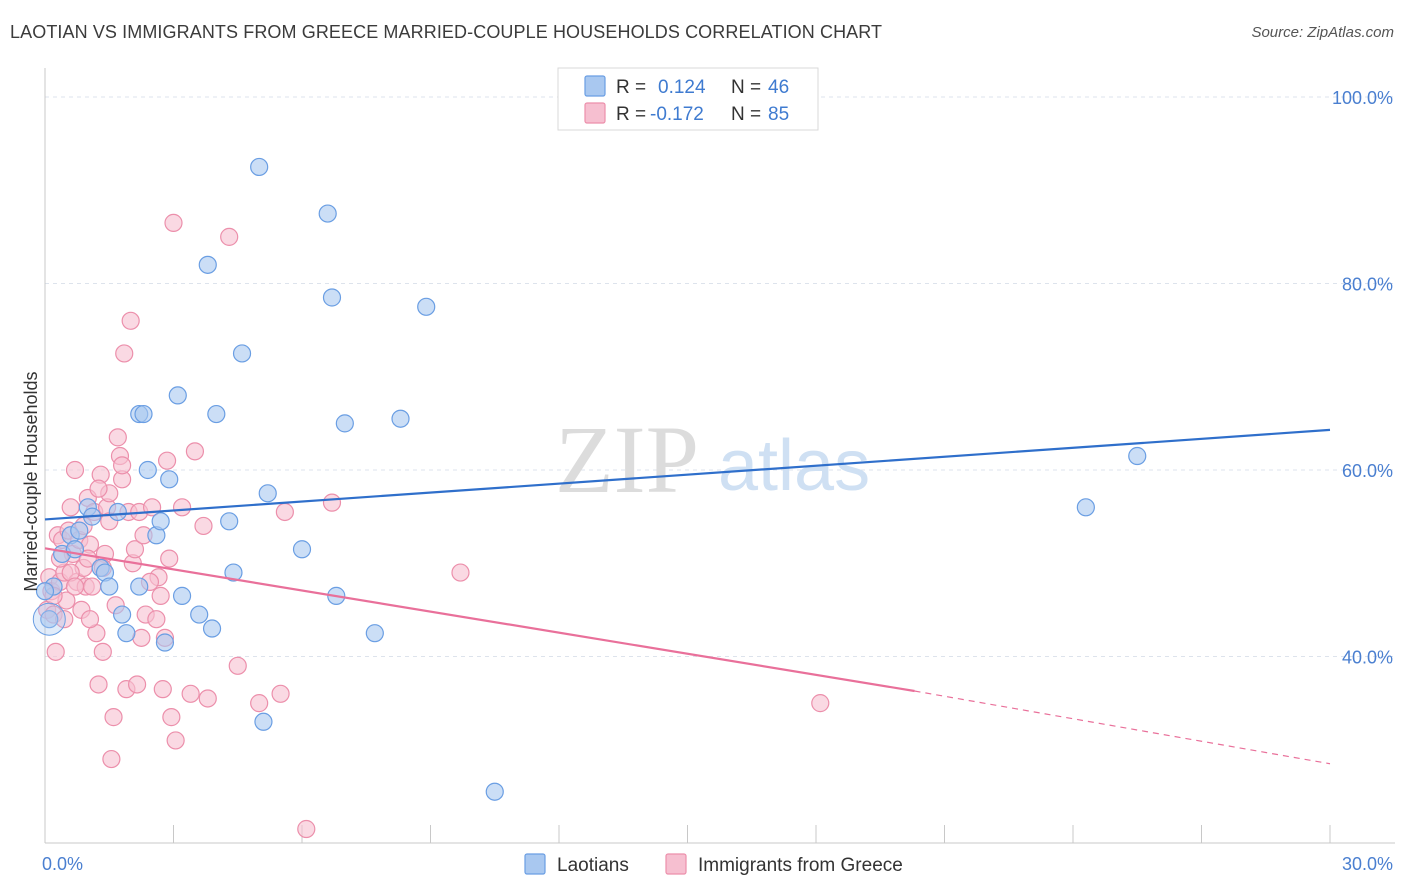 This screenshot has height=892, width=1406. Describe the element at coordinates (593, 865) in the screenshot. I see `legend-bottom-laotians: Laotians` at that location.